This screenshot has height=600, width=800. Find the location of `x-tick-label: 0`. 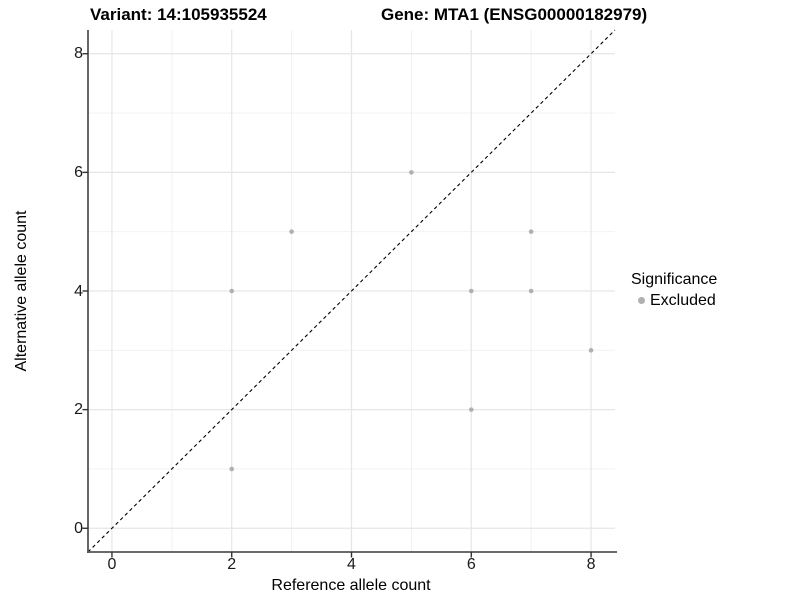

x-tick-label: 0 is located at coordinates (112, 564).